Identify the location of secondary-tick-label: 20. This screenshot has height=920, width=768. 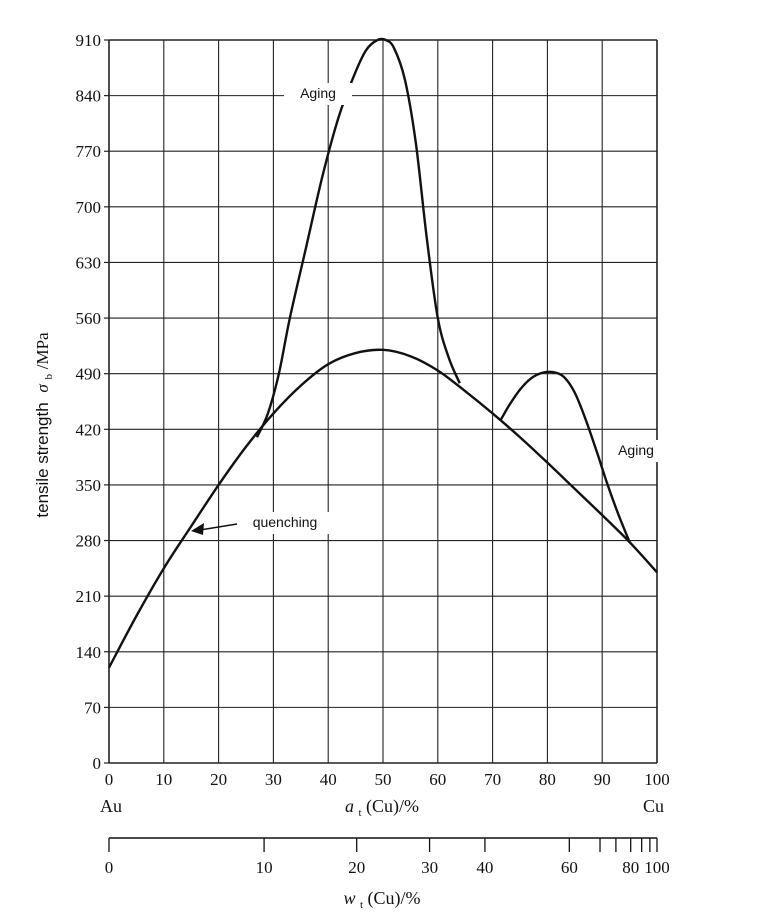
(356, 867).